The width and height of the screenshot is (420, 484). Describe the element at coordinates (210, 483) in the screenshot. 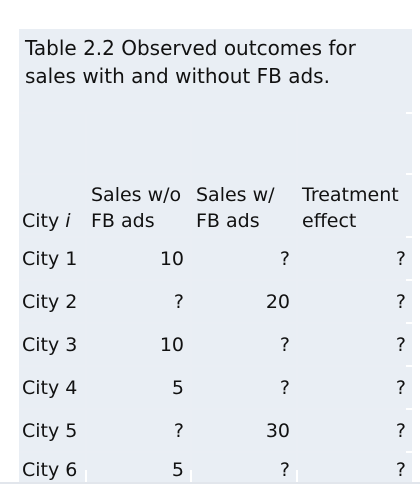

I see `bottom-divider` at that location.